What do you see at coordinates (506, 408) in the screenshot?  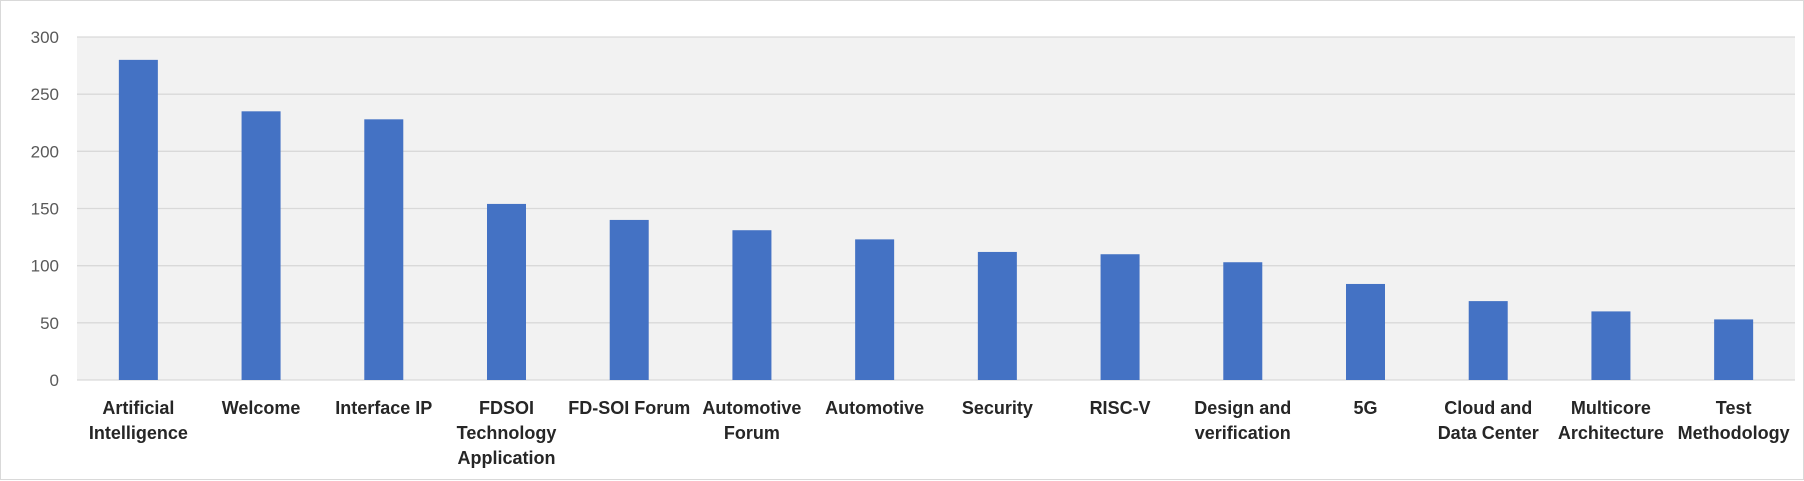 I see `x-category-label-line: FDSOI` at bounding box center [506, 408].